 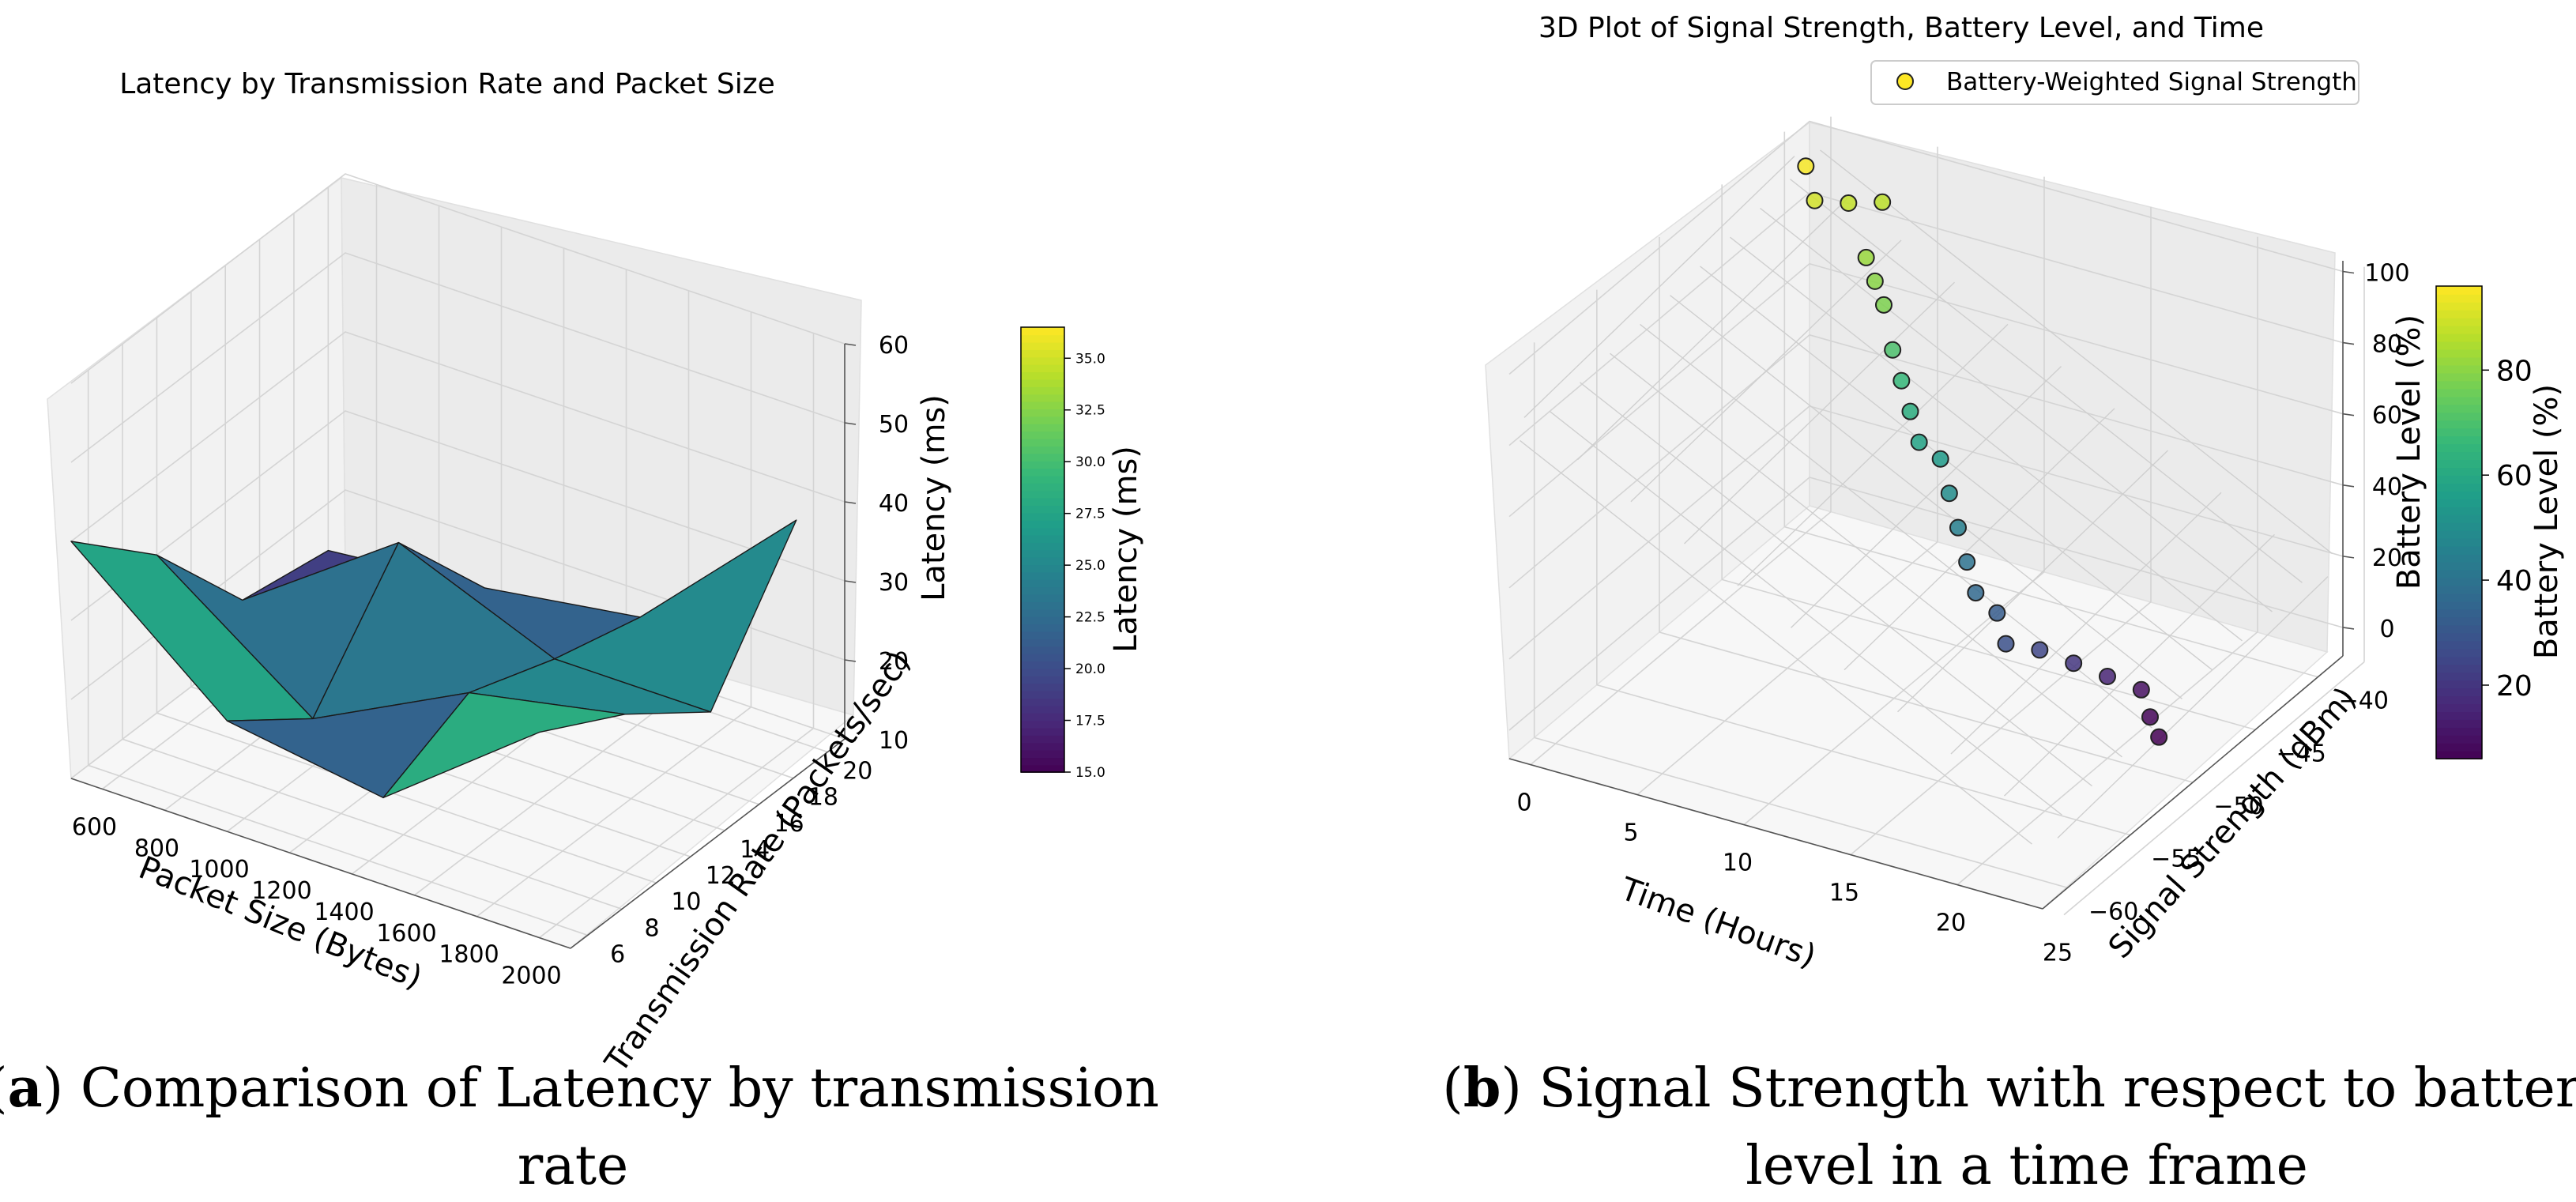 What do you see at coordinates (1523, 803) in the screenshot?
I see `panel-b-x-tick-label: 0` at bounding box center [1523, 803].